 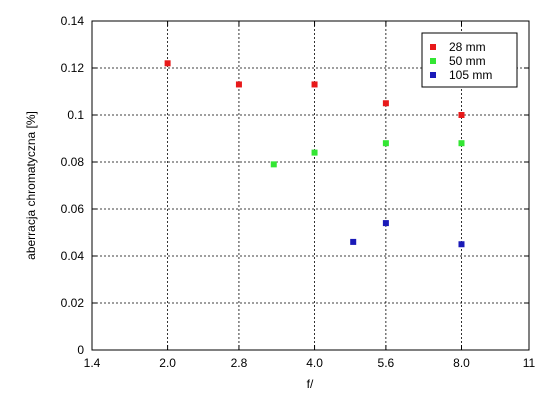 What do you see at coordinates (73, 209) in the screenshot?
I see `y-tick-label: 0.06` at bounding box center [73, 209].